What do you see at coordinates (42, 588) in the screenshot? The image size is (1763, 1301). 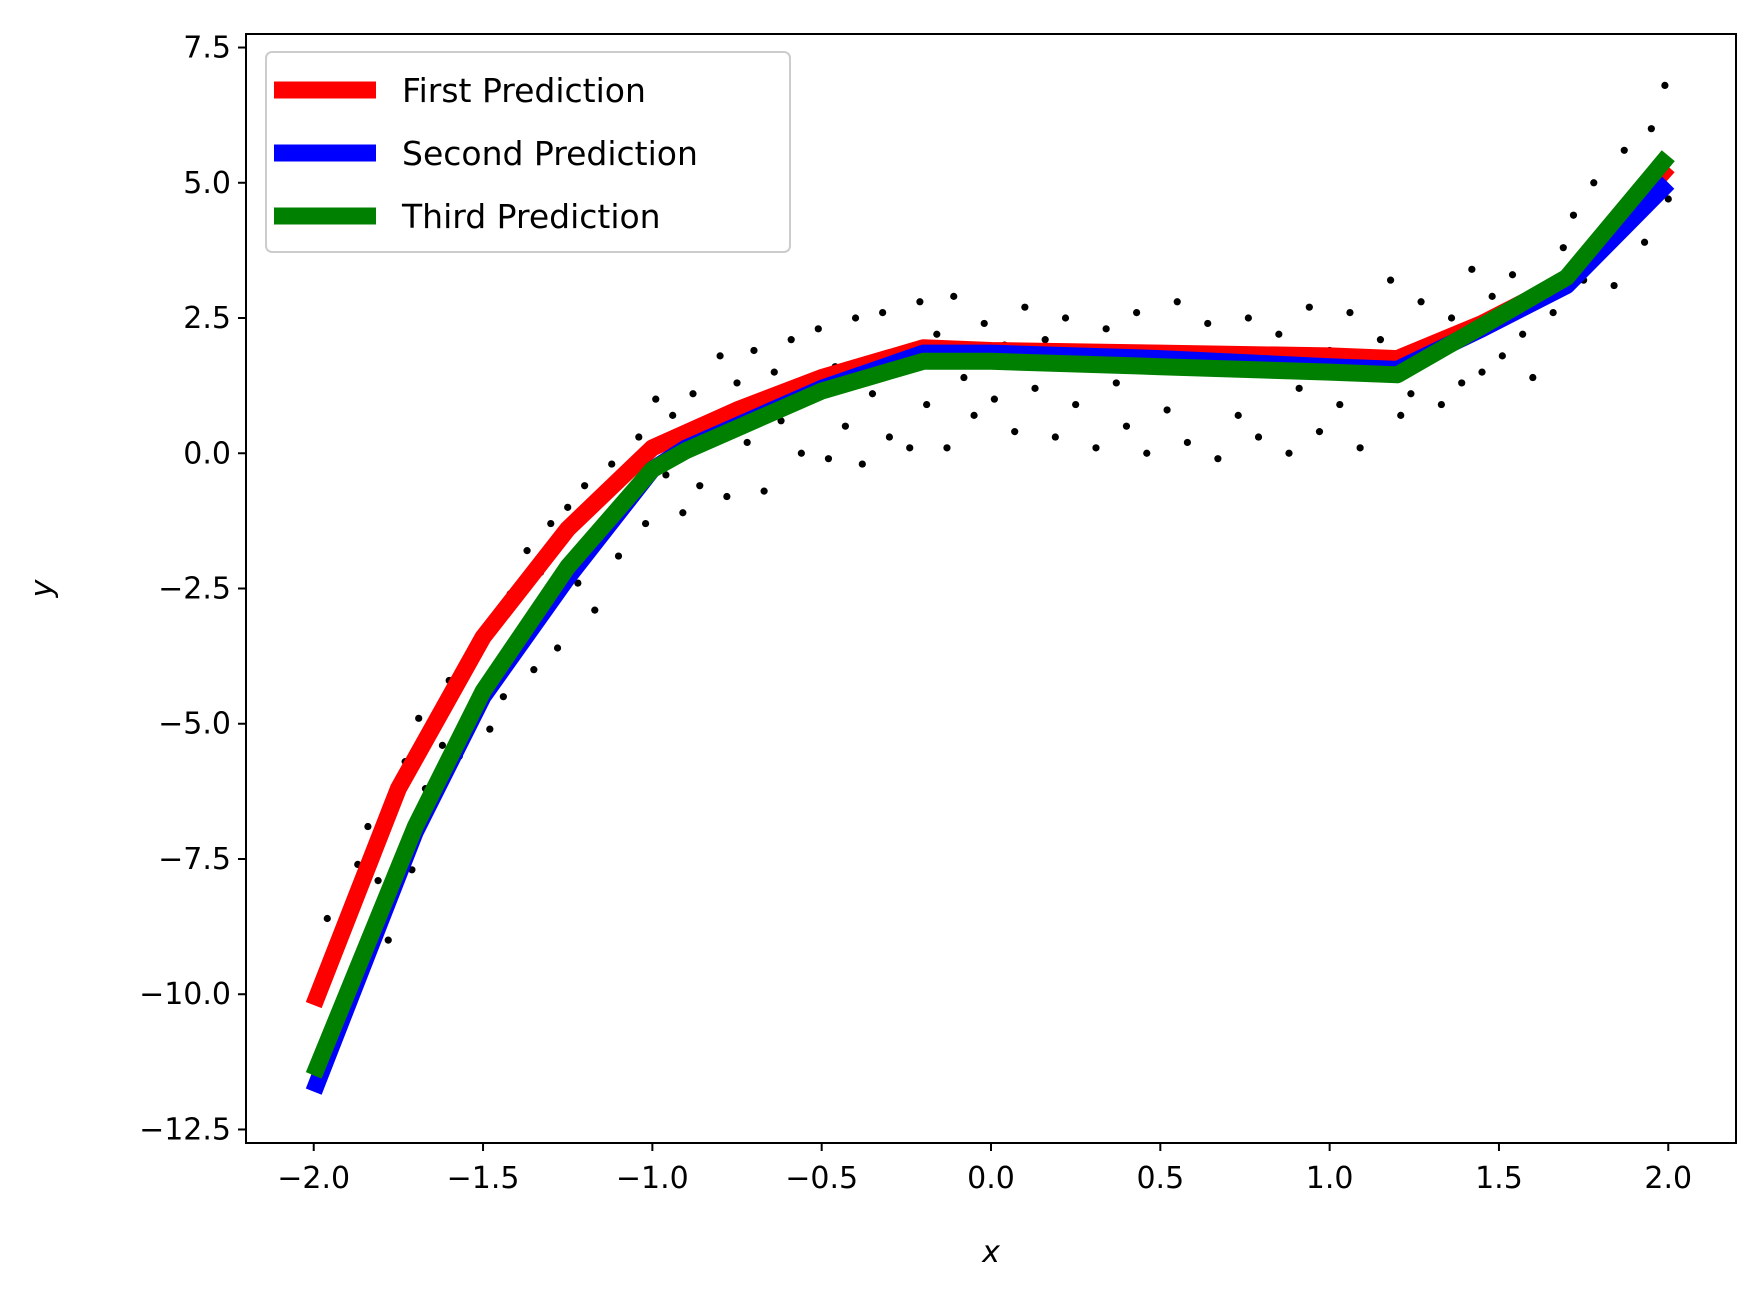 I see `y-axis-label: y` at bounding box center [42, 588].